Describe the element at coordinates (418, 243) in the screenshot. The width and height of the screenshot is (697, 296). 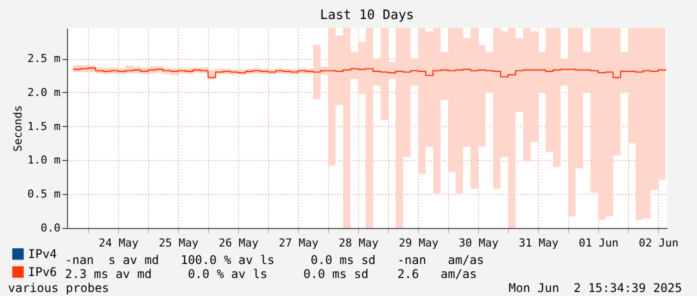
I see `x-tick-label: 29 May` at that location.